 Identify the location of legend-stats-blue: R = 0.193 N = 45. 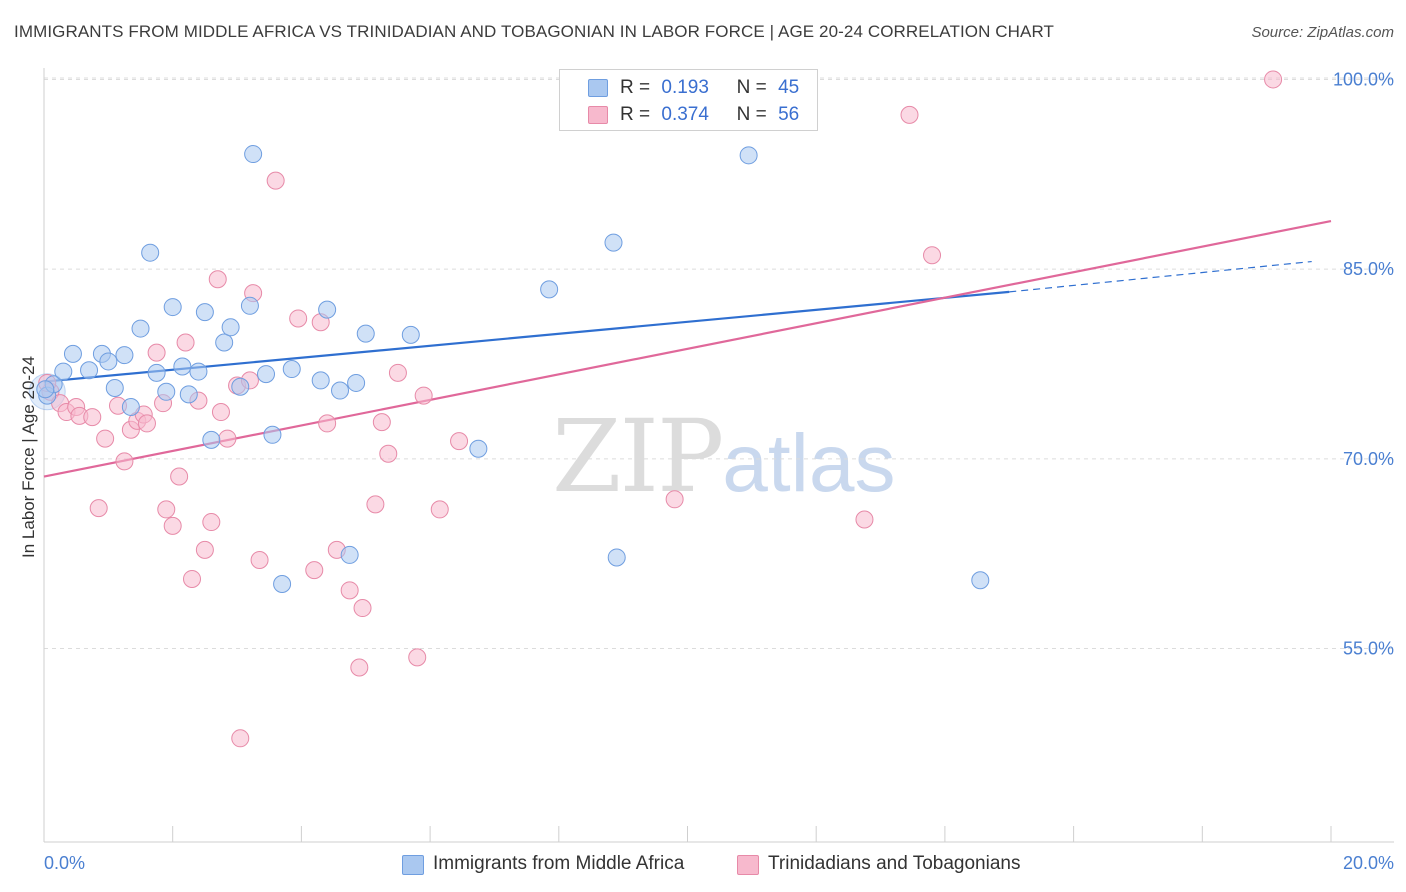
(709, 88).